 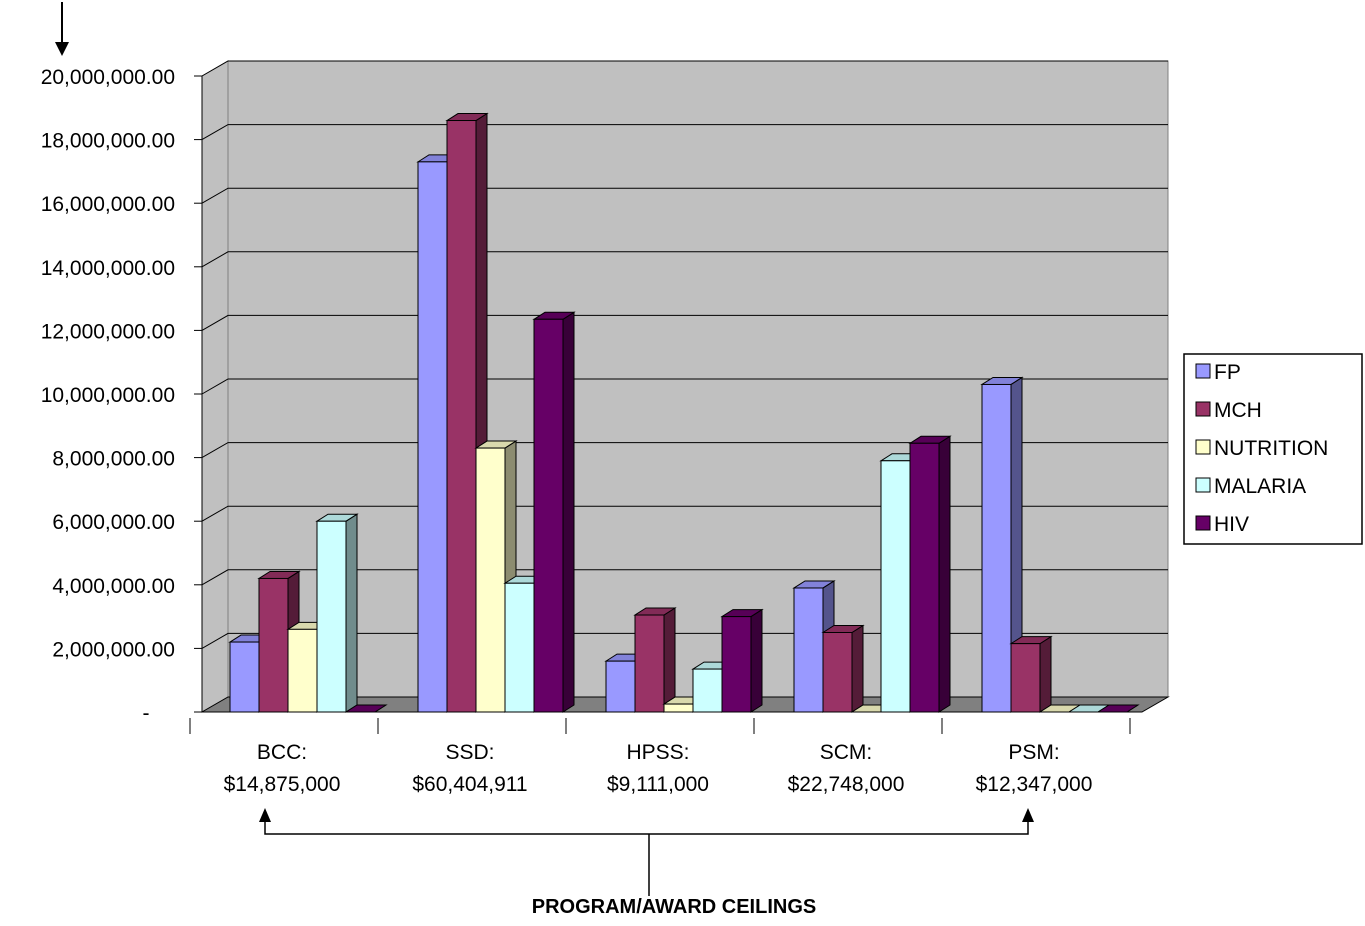 I want to click on x-axis-title: PROGRAM/AWARD CEILINGS, so click(x=674, y=907).